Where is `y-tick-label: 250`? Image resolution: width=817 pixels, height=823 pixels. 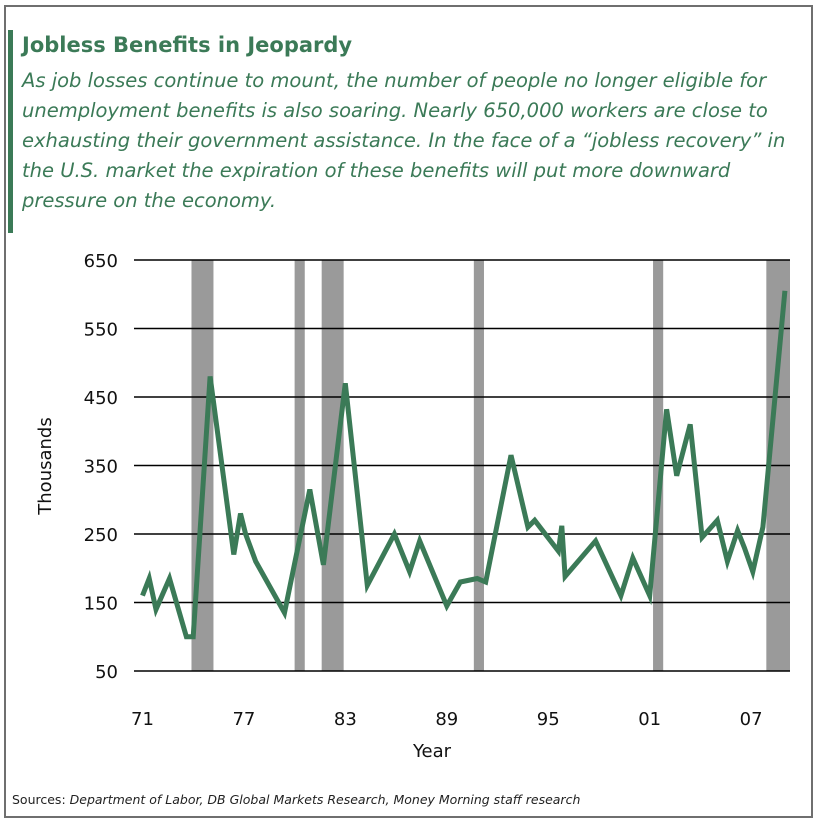
y-tick-label: 250 is located at coordinates (101, 535).